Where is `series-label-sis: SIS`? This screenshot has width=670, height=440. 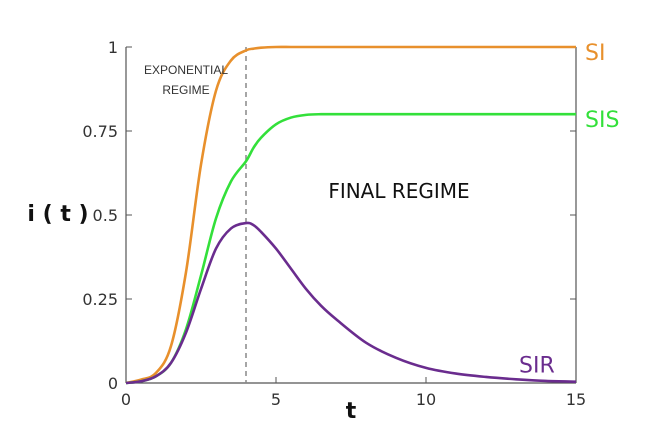 series-label-sis: SIS is located at coordinates (602, 120).